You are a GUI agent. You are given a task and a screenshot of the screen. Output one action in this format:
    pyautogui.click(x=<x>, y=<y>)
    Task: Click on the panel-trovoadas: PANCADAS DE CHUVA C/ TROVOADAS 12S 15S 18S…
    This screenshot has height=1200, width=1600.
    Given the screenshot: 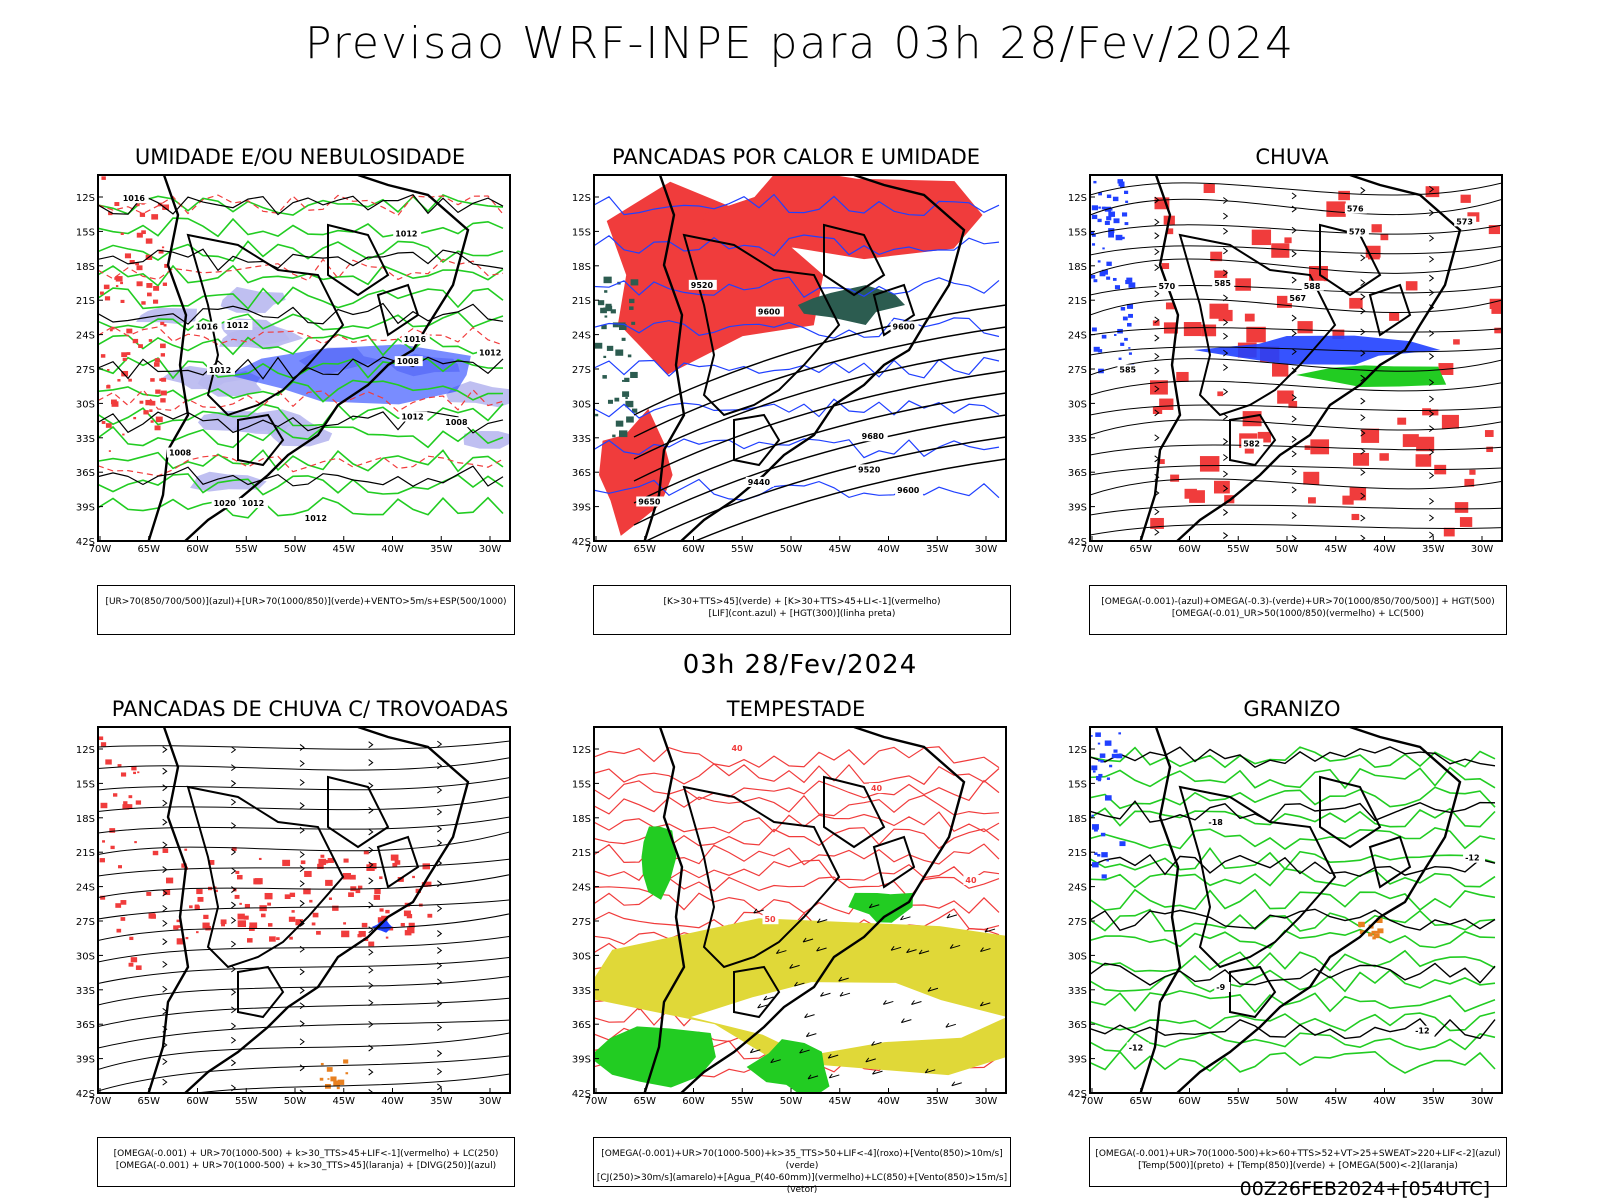 What is the action you would take?
    pyautogui.click(x=310, y=942)
    